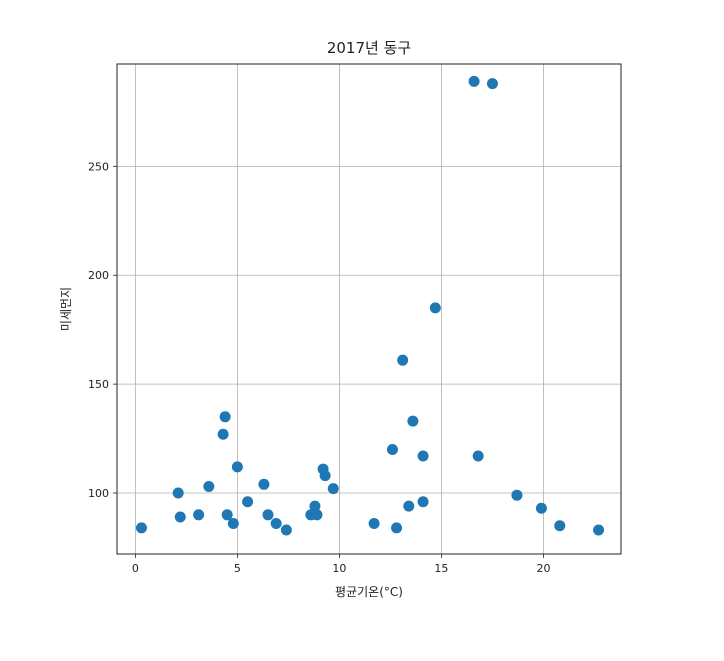  I want to click on x-tick-label: 10, so click(339, 568).